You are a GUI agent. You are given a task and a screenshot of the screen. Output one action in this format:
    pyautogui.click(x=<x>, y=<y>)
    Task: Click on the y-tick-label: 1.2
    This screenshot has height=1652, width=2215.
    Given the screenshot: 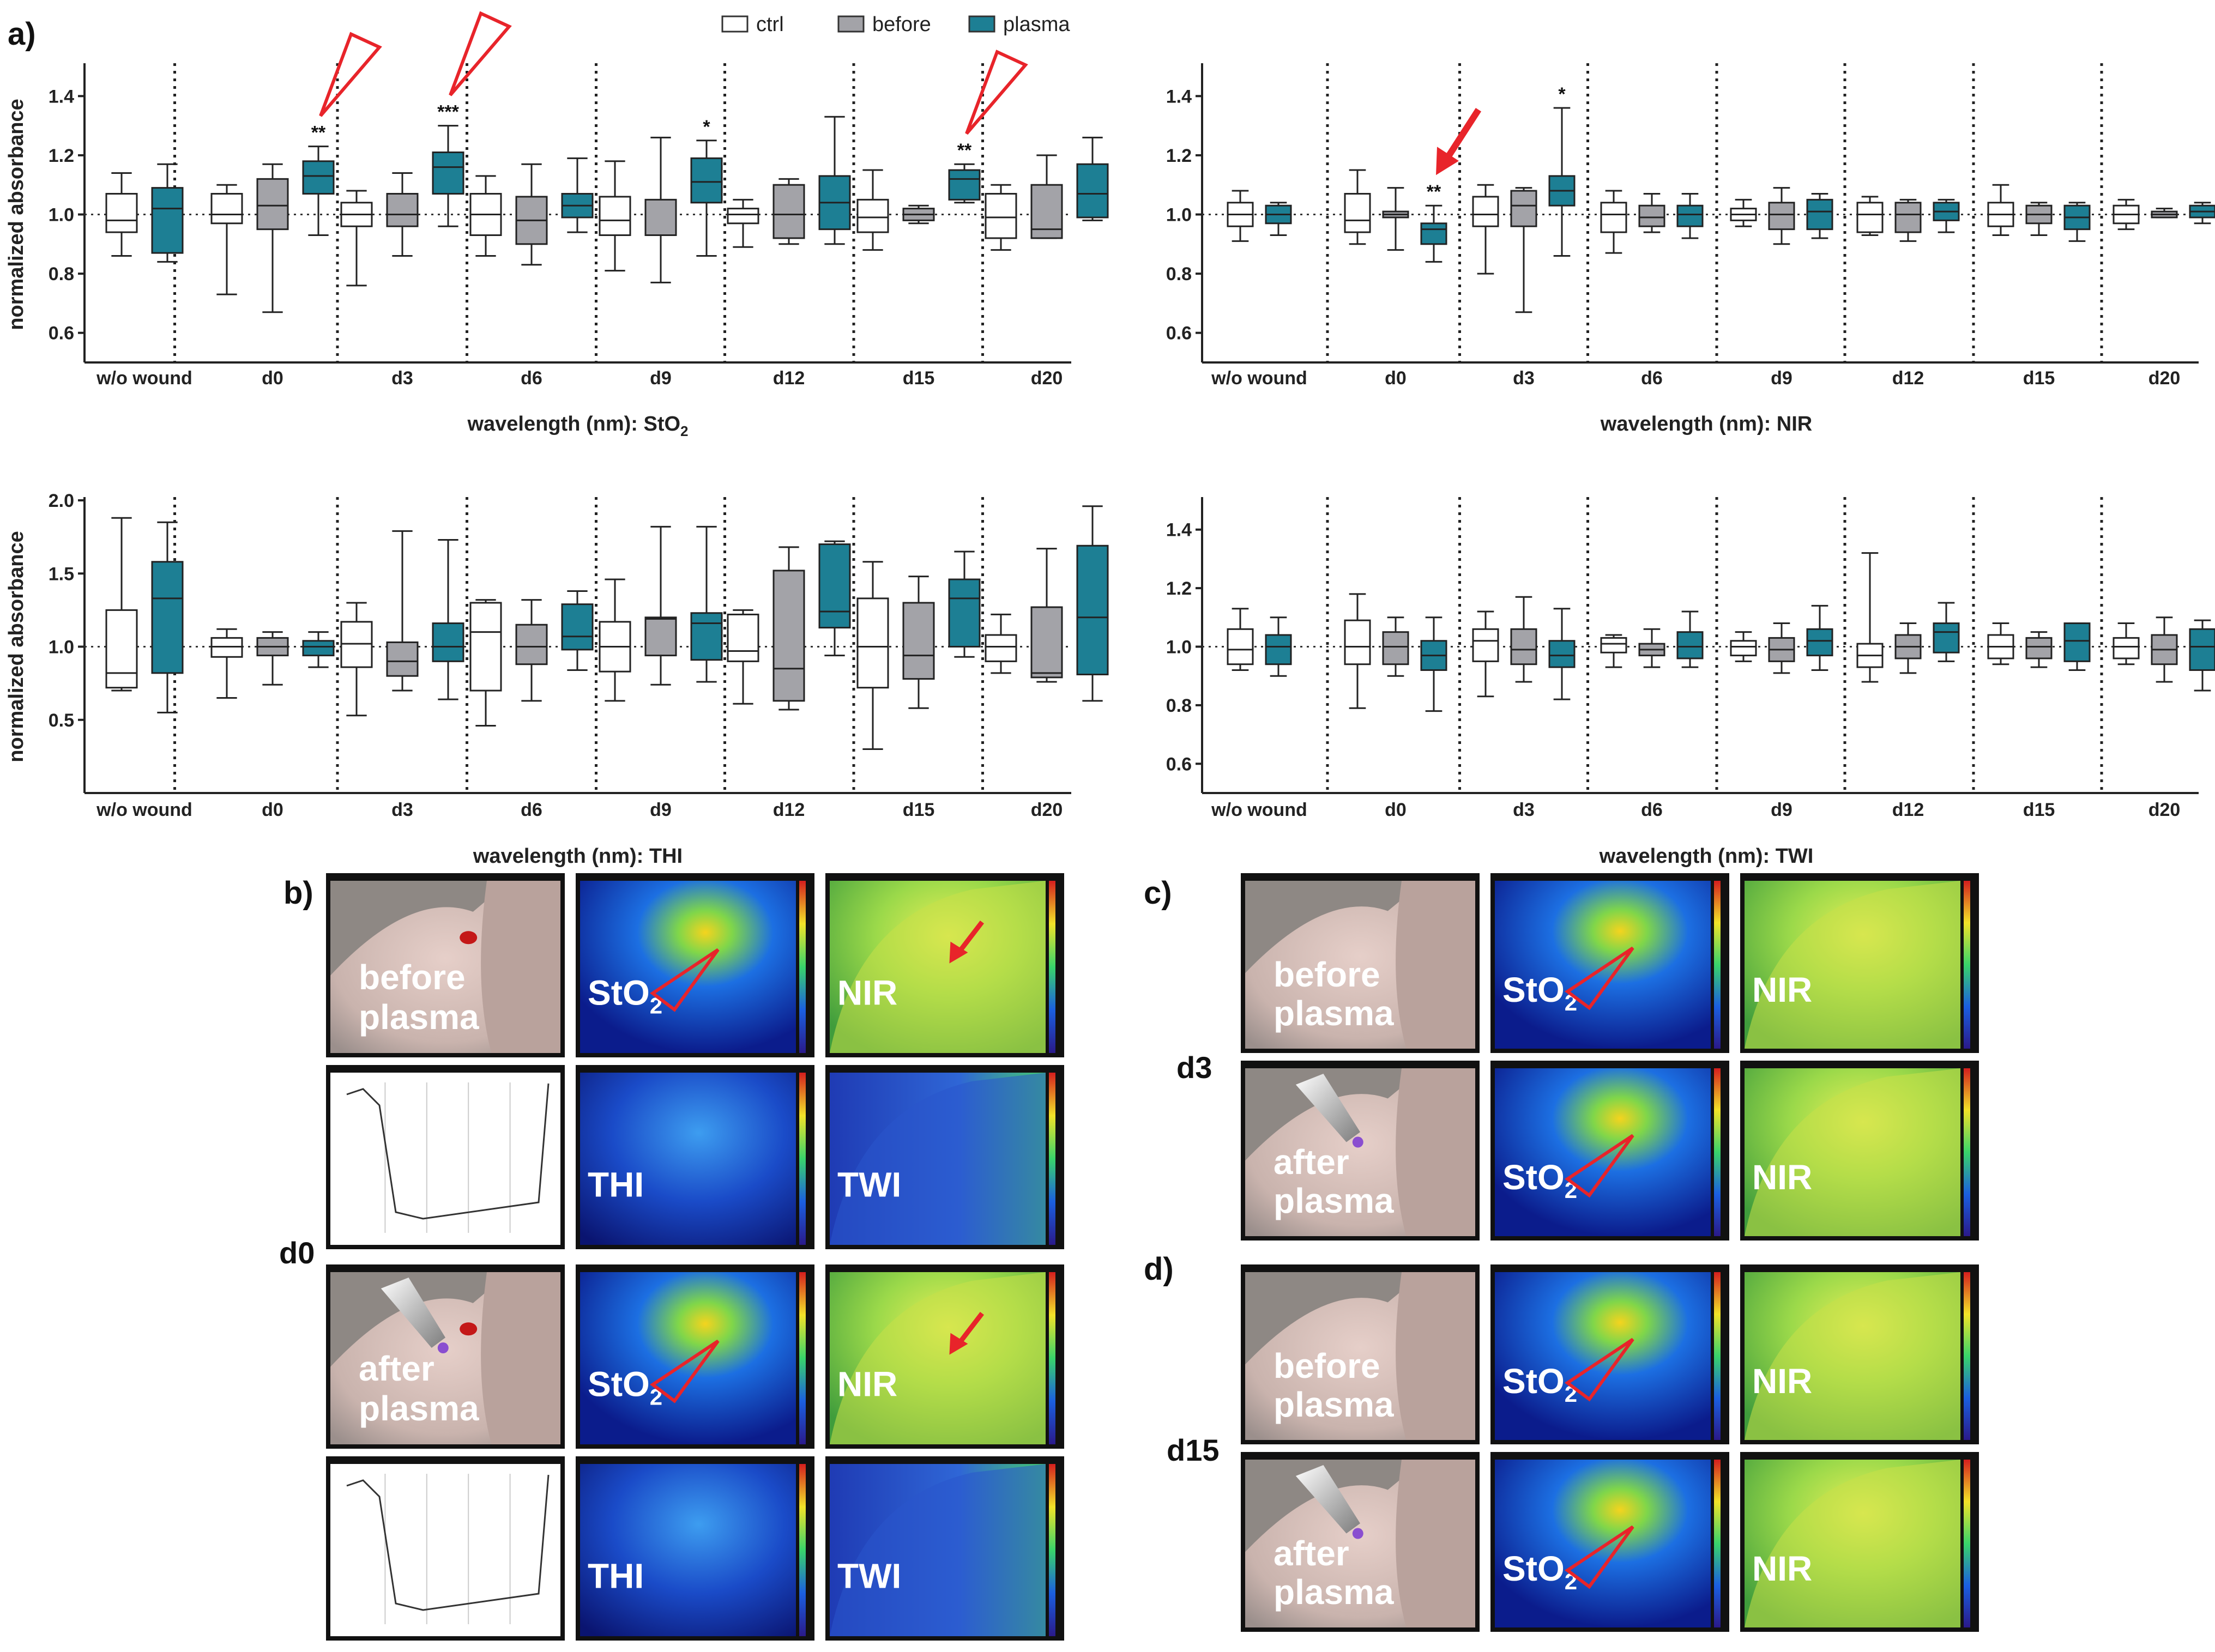 What is the action you would take?
    pyautogui.click(x=1179, y=588)
    